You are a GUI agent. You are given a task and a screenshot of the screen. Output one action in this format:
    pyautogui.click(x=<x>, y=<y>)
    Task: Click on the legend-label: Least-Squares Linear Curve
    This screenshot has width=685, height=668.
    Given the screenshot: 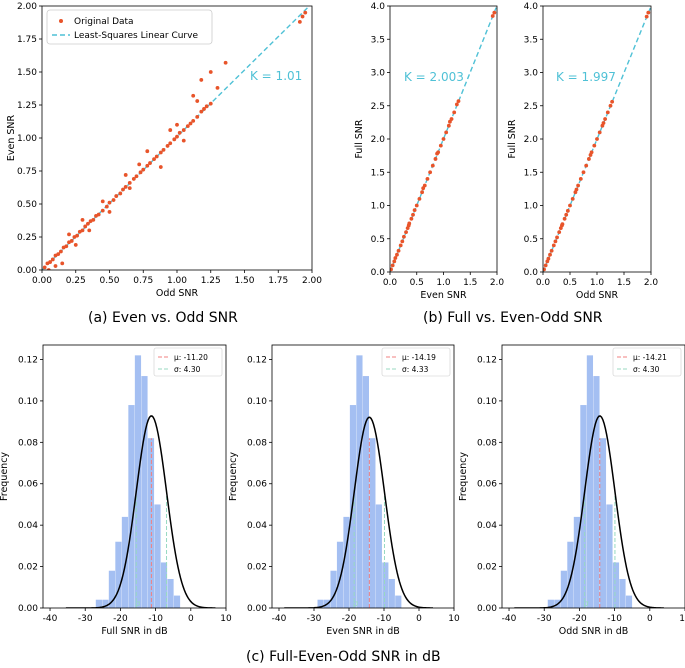 What is the action you would take?
    pyautogui.click(x=136, y=36)
    